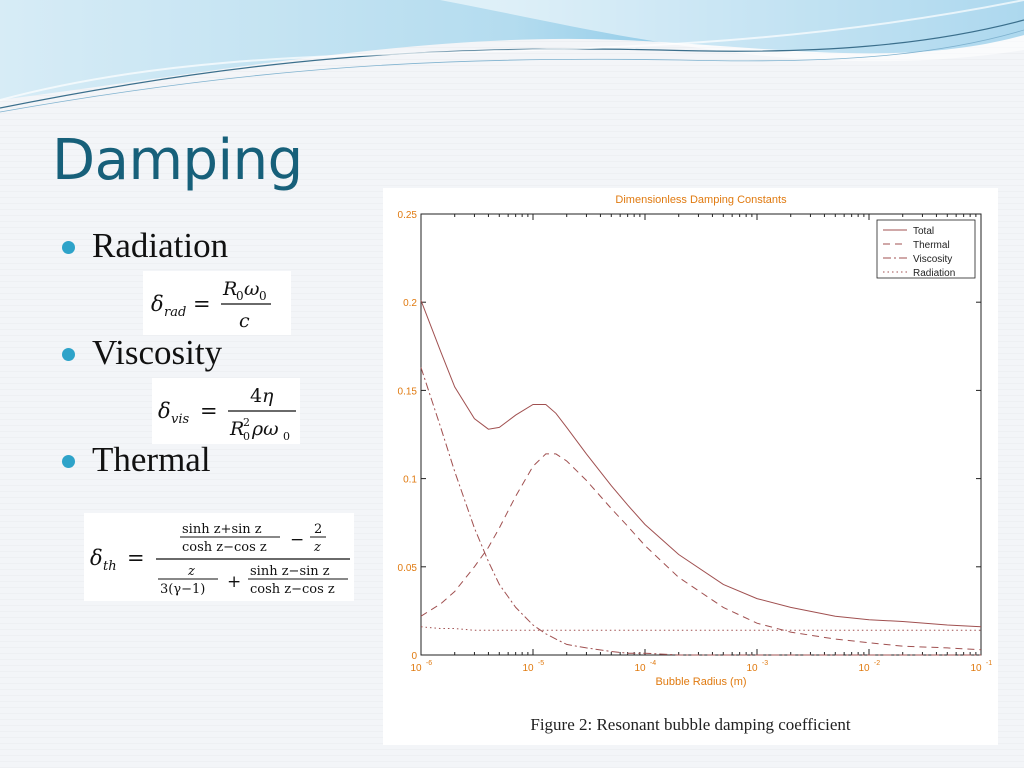 The height and width of the screenshot is (768, 1024). What do you see at coordinates (877, 663) in the screenshot?
I see `x-tick-exponent: -2` at bounding box center [877, 663].